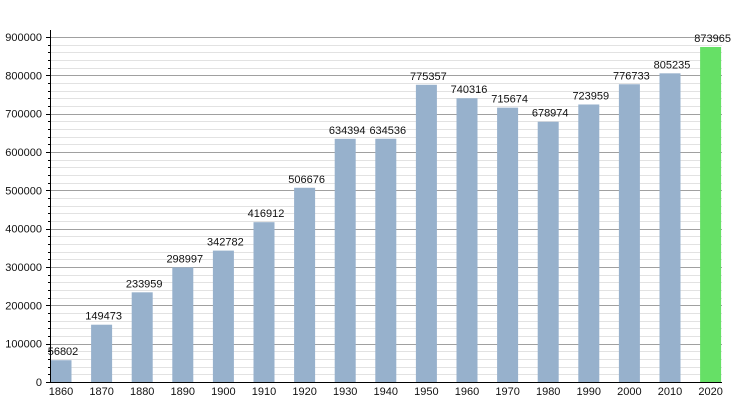 The height and width of the screenshot is (400, 750). I want to click on bar-1970, so click(508, 245).